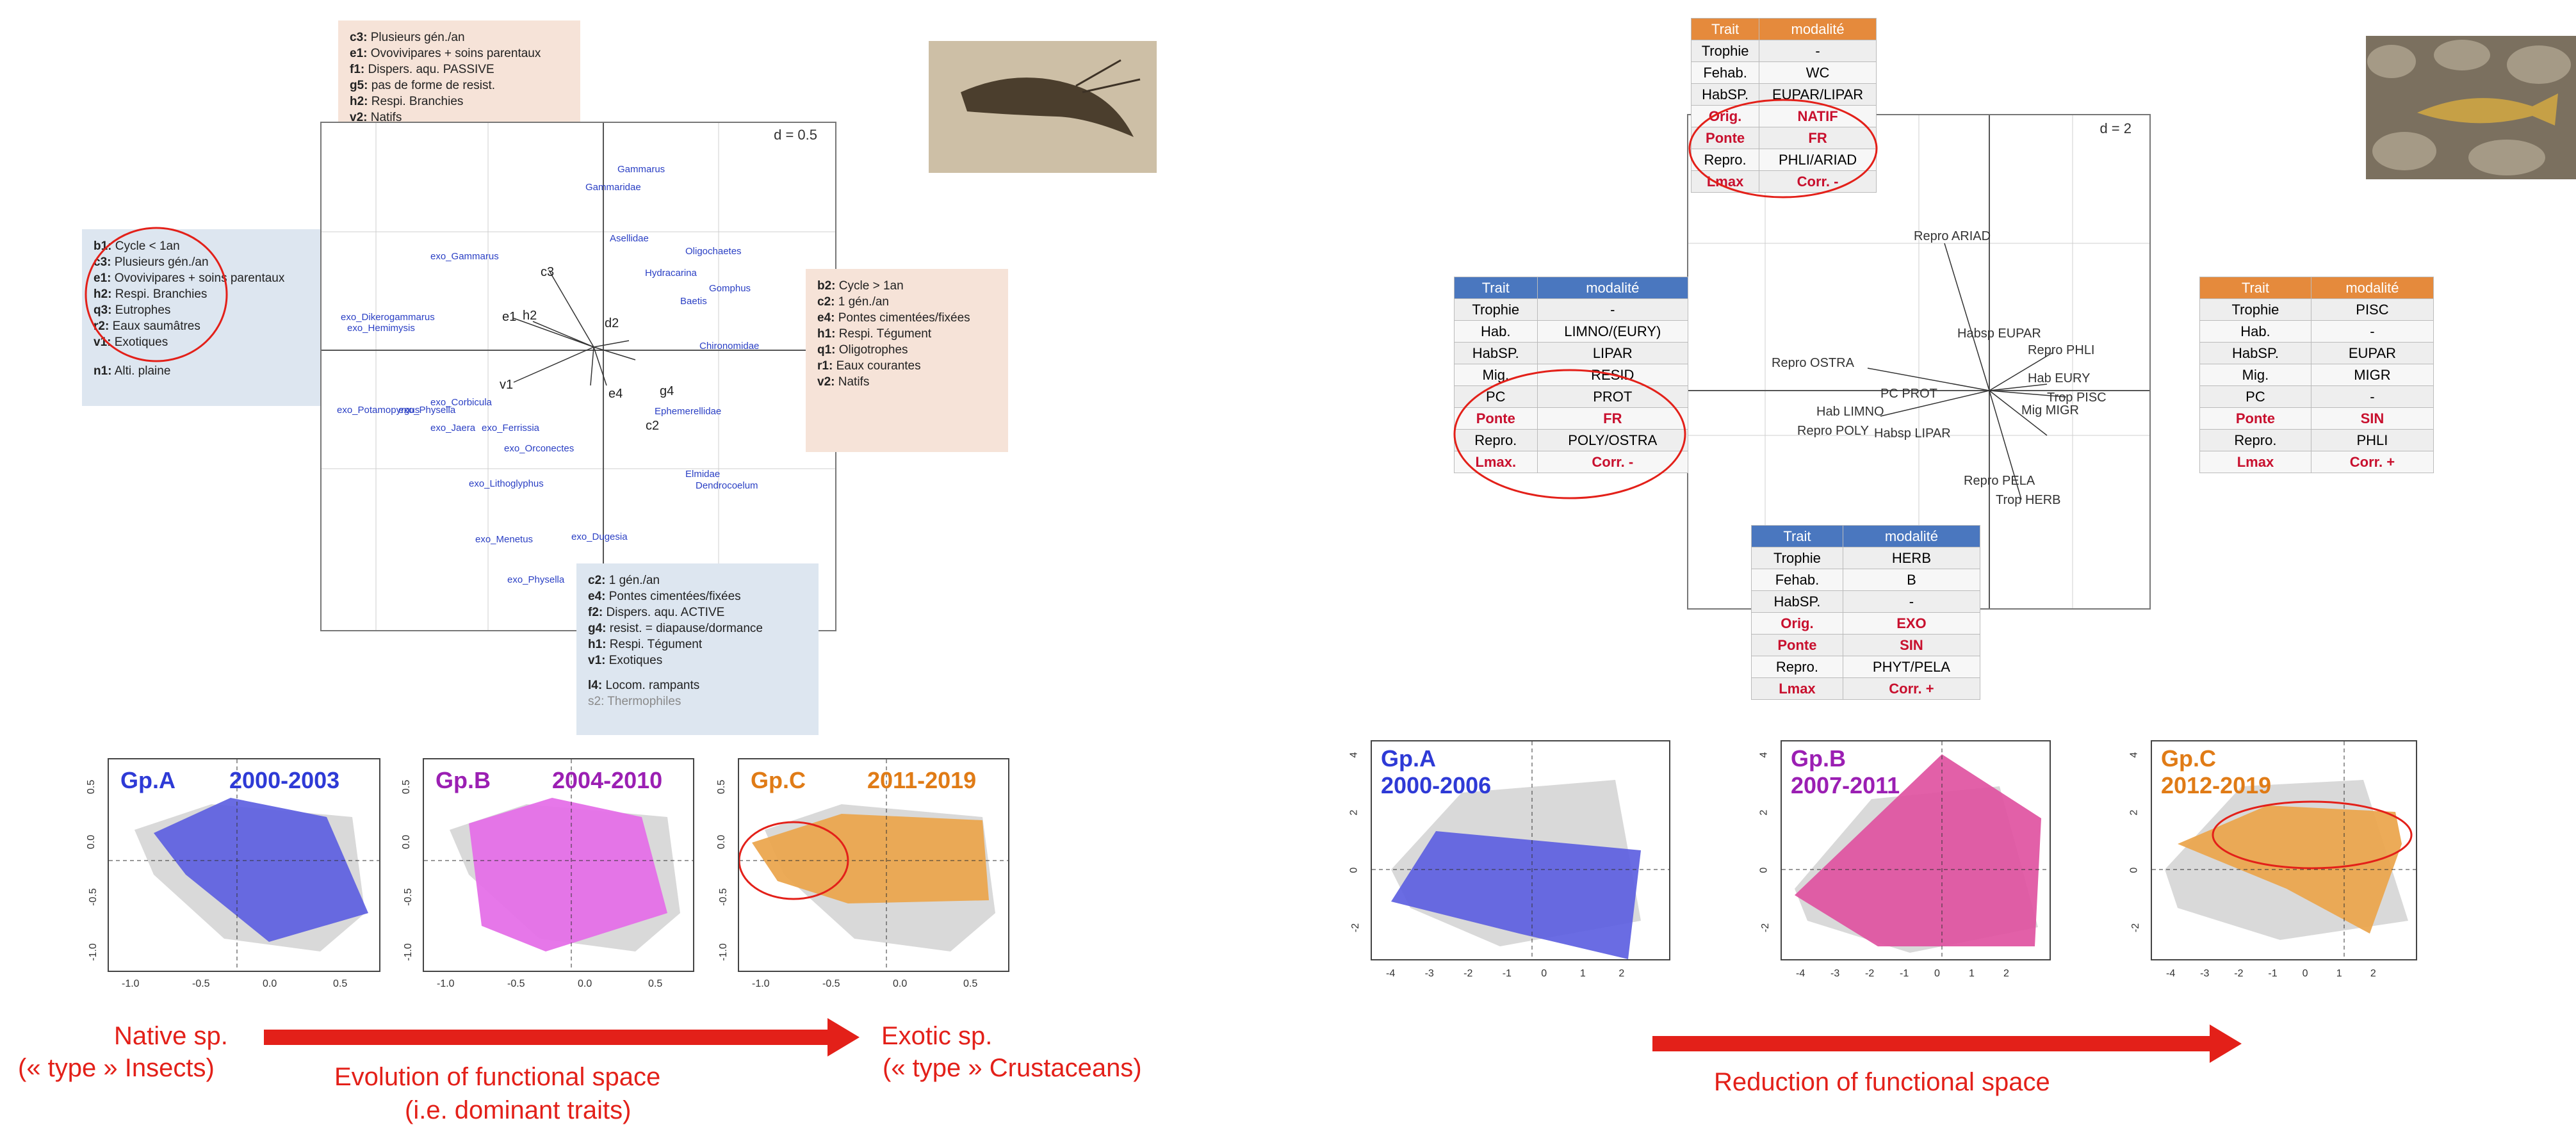 The width and height of the screenshot is (2576, 1125). Describe the element at coordinates (873, 865) in the screenshot. I see `gp-c-panel: Gp.C 2011-2019` at that location.